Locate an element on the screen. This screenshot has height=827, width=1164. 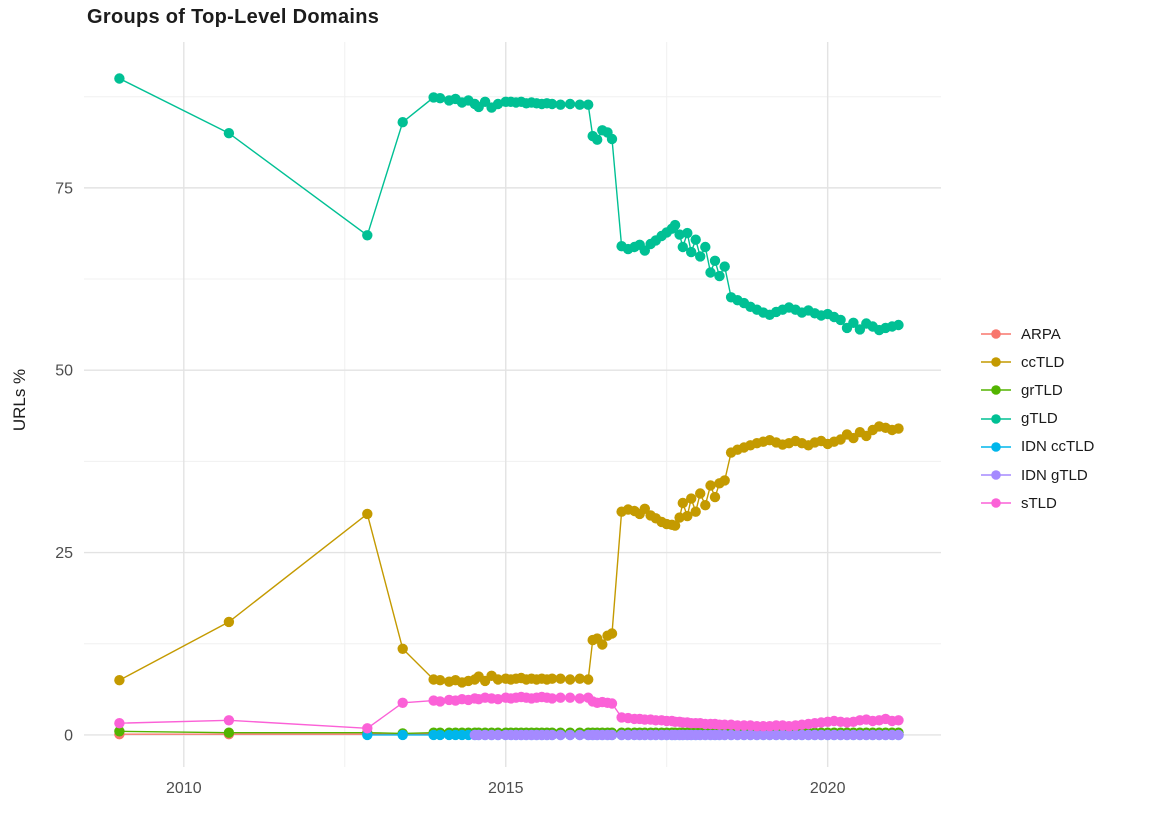
legend-label: sTLD is located at coordinates (1039, 503).